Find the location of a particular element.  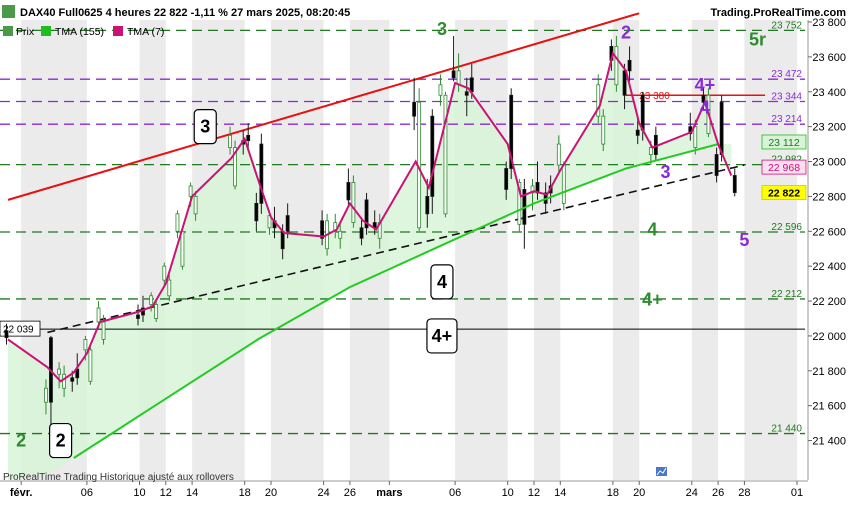

y-tick-label: 23 400 is located at coordinates (829, 93).